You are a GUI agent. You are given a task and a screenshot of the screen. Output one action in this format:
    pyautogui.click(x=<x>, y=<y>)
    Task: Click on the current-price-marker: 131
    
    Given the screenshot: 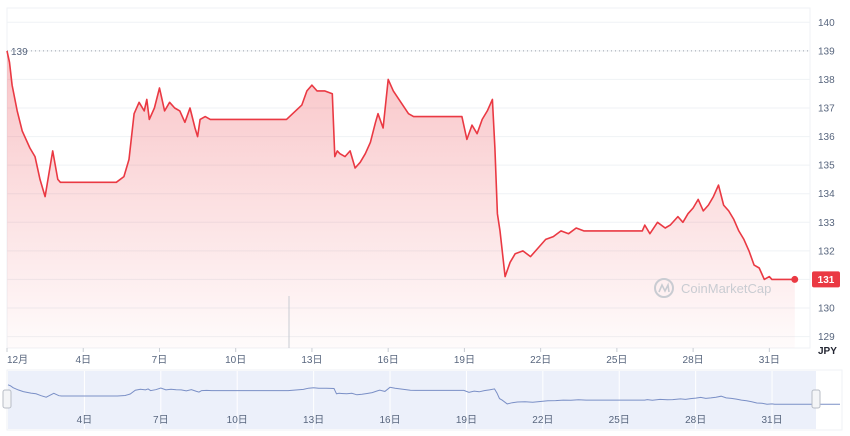 What is the action you would take?
    pyautogui.click(x=815, y=279)
    